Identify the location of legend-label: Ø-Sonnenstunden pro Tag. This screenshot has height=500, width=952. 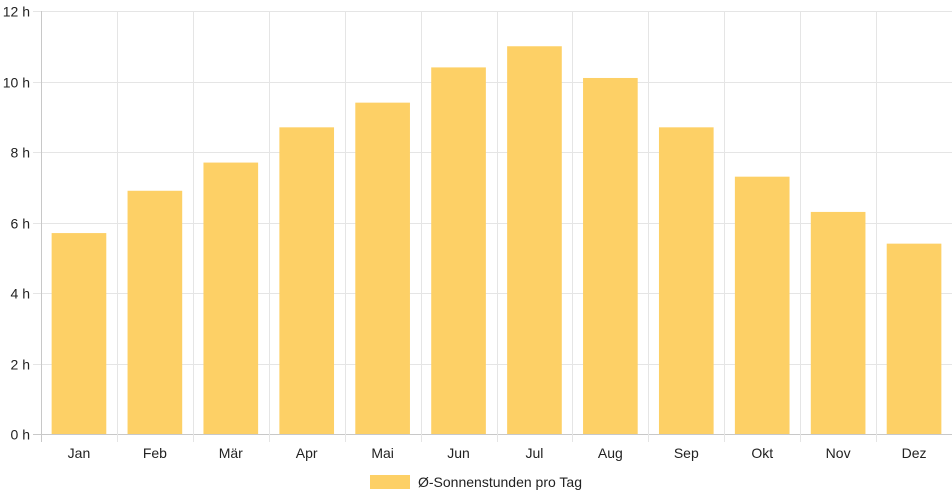
(500, 482).